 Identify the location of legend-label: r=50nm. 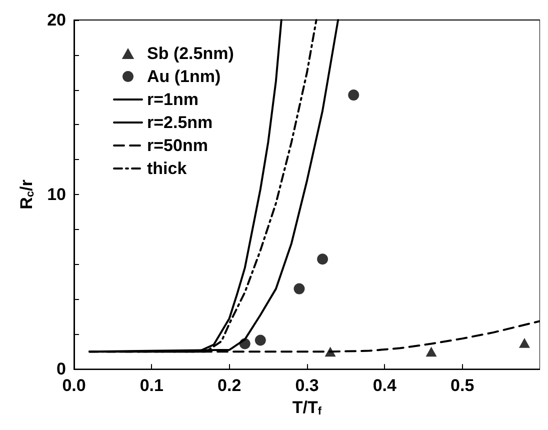
(177, 145).